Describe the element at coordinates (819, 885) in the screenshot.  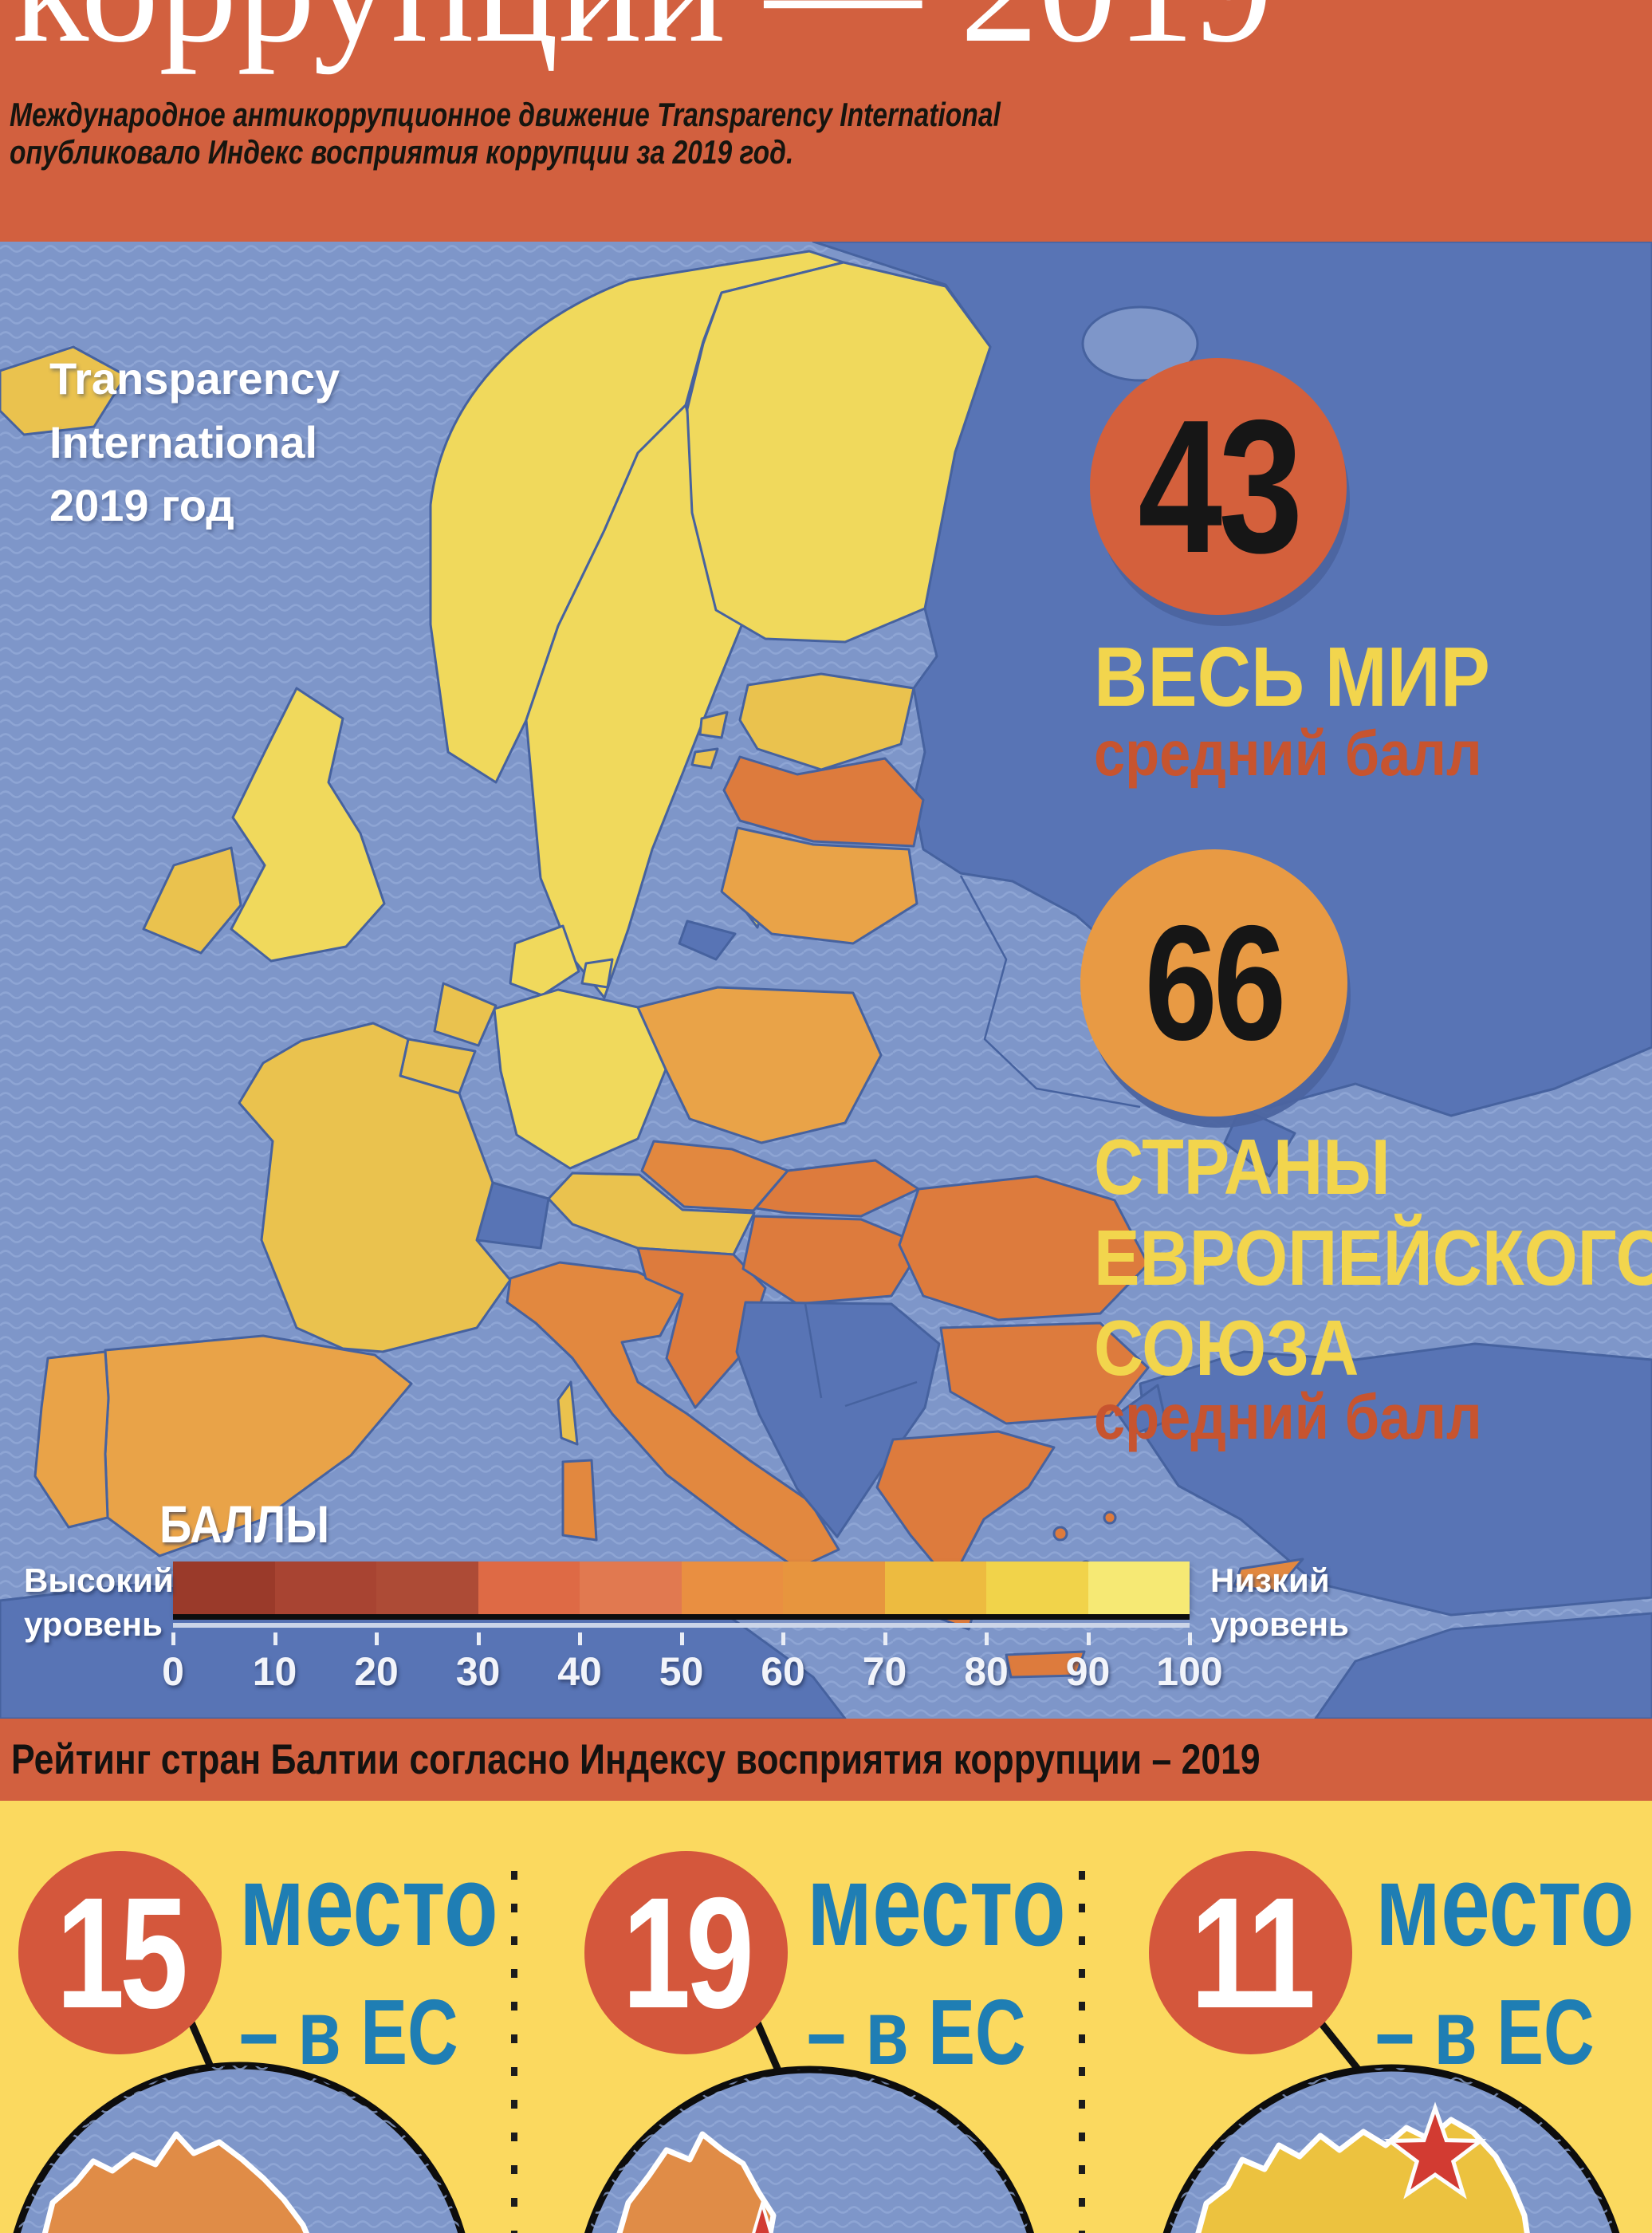
I see `country-lithuania` at that location.